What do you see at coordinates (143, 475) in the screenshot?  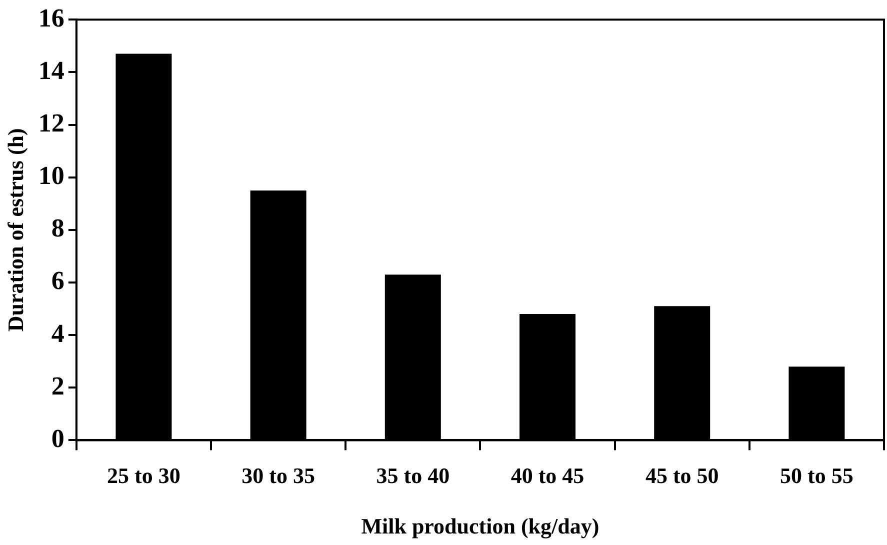 I see `x-tick-label: 25 to 30` at bounding box center [143, 475].